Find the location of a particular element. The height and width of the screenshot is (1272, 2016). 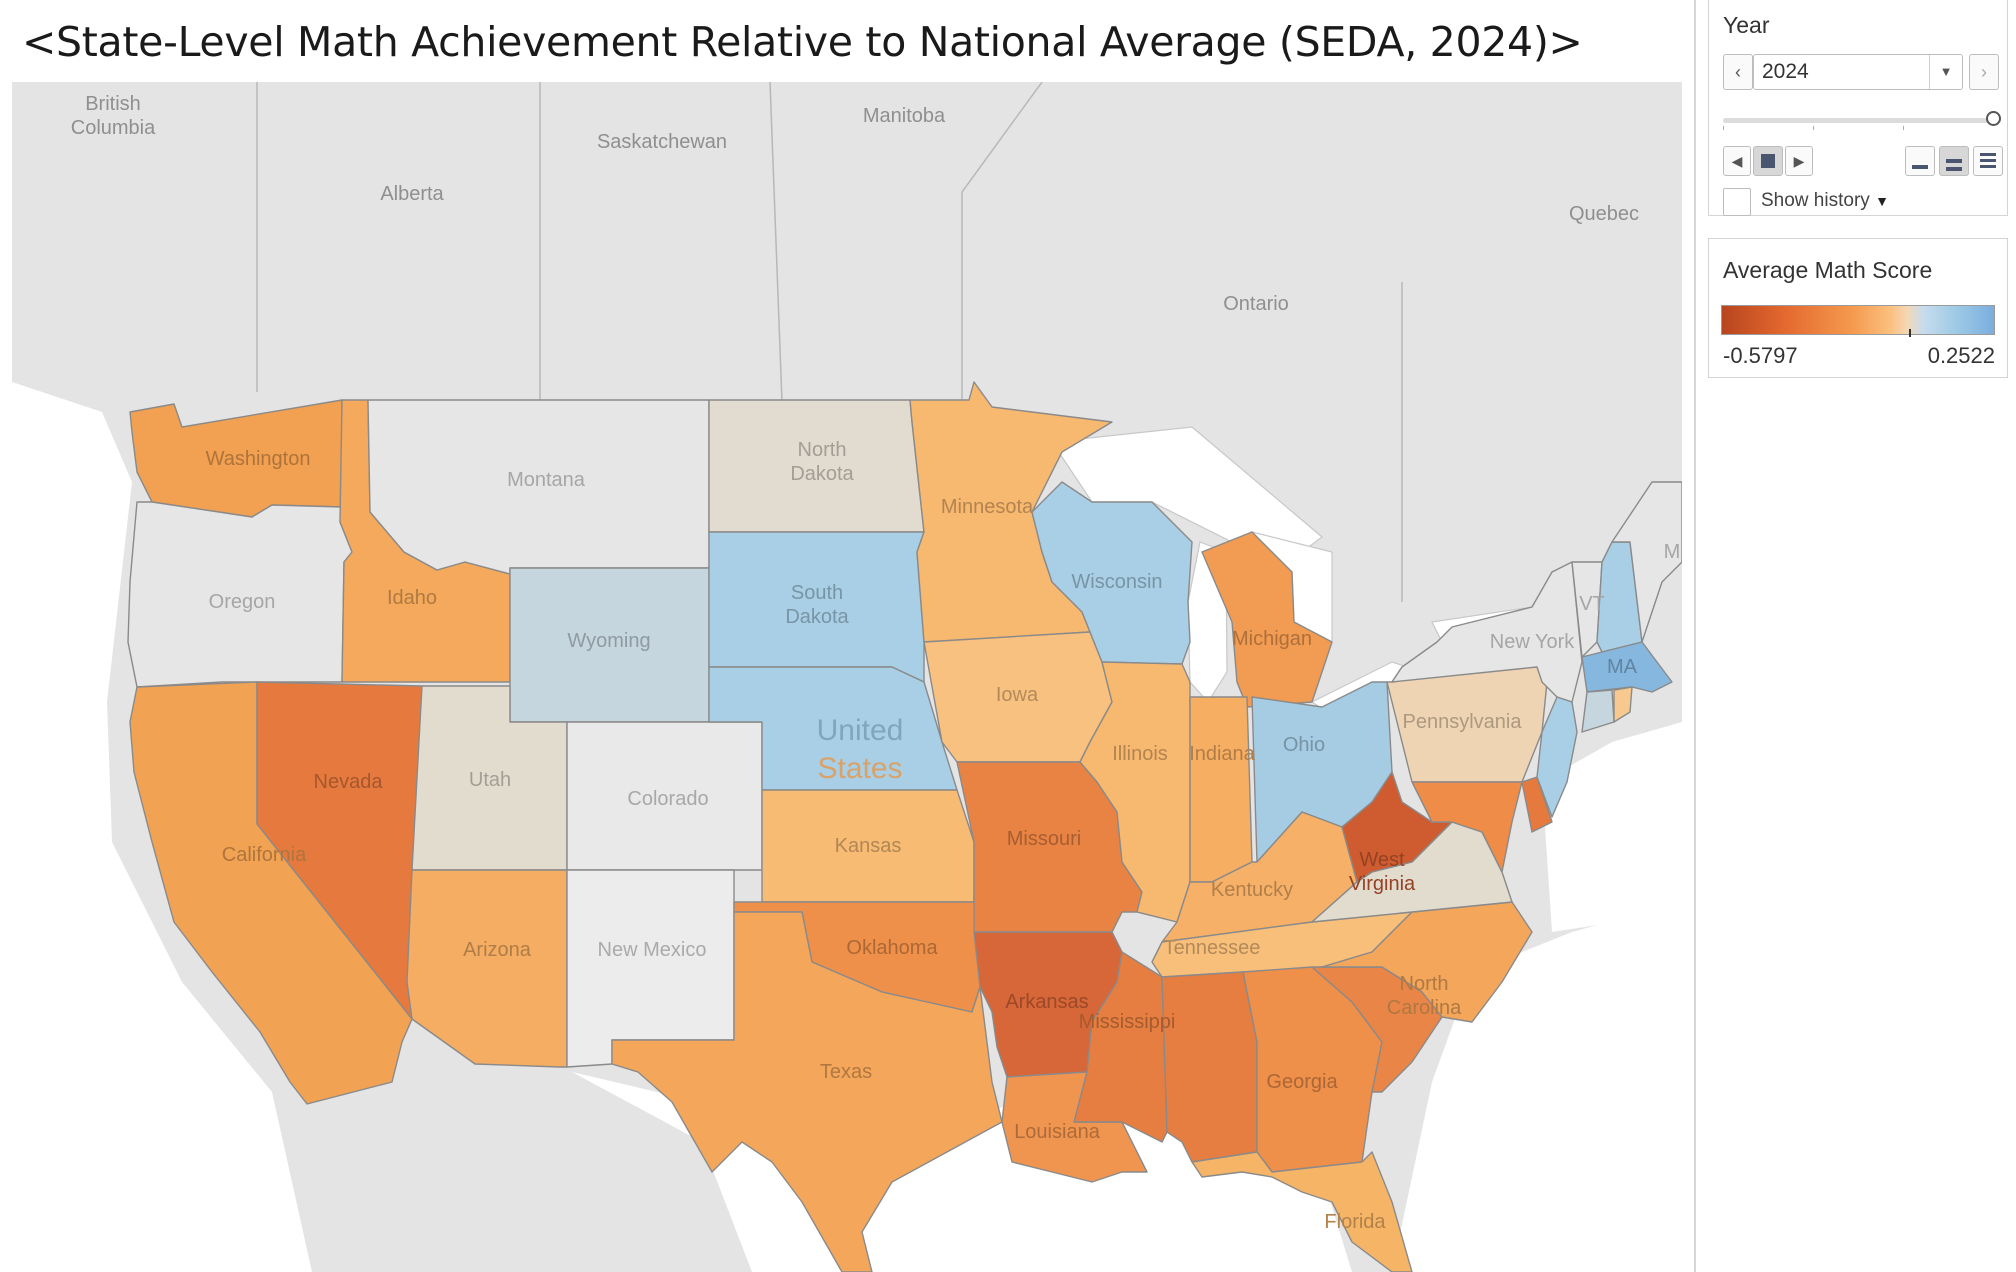

state-label-missouri: Missouri is located at coordinates (1044, 839).